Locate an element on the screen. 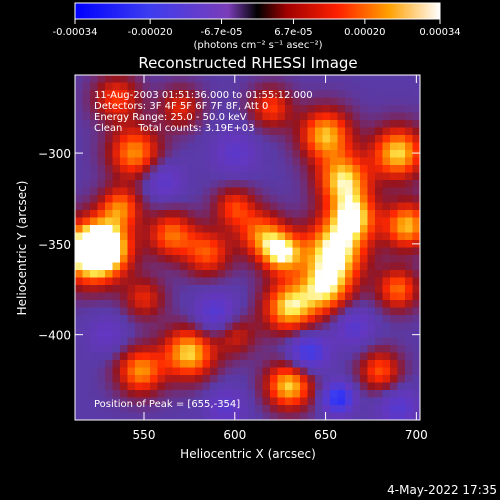  y-tick-label: −400 is located at coordinates (54, 336).